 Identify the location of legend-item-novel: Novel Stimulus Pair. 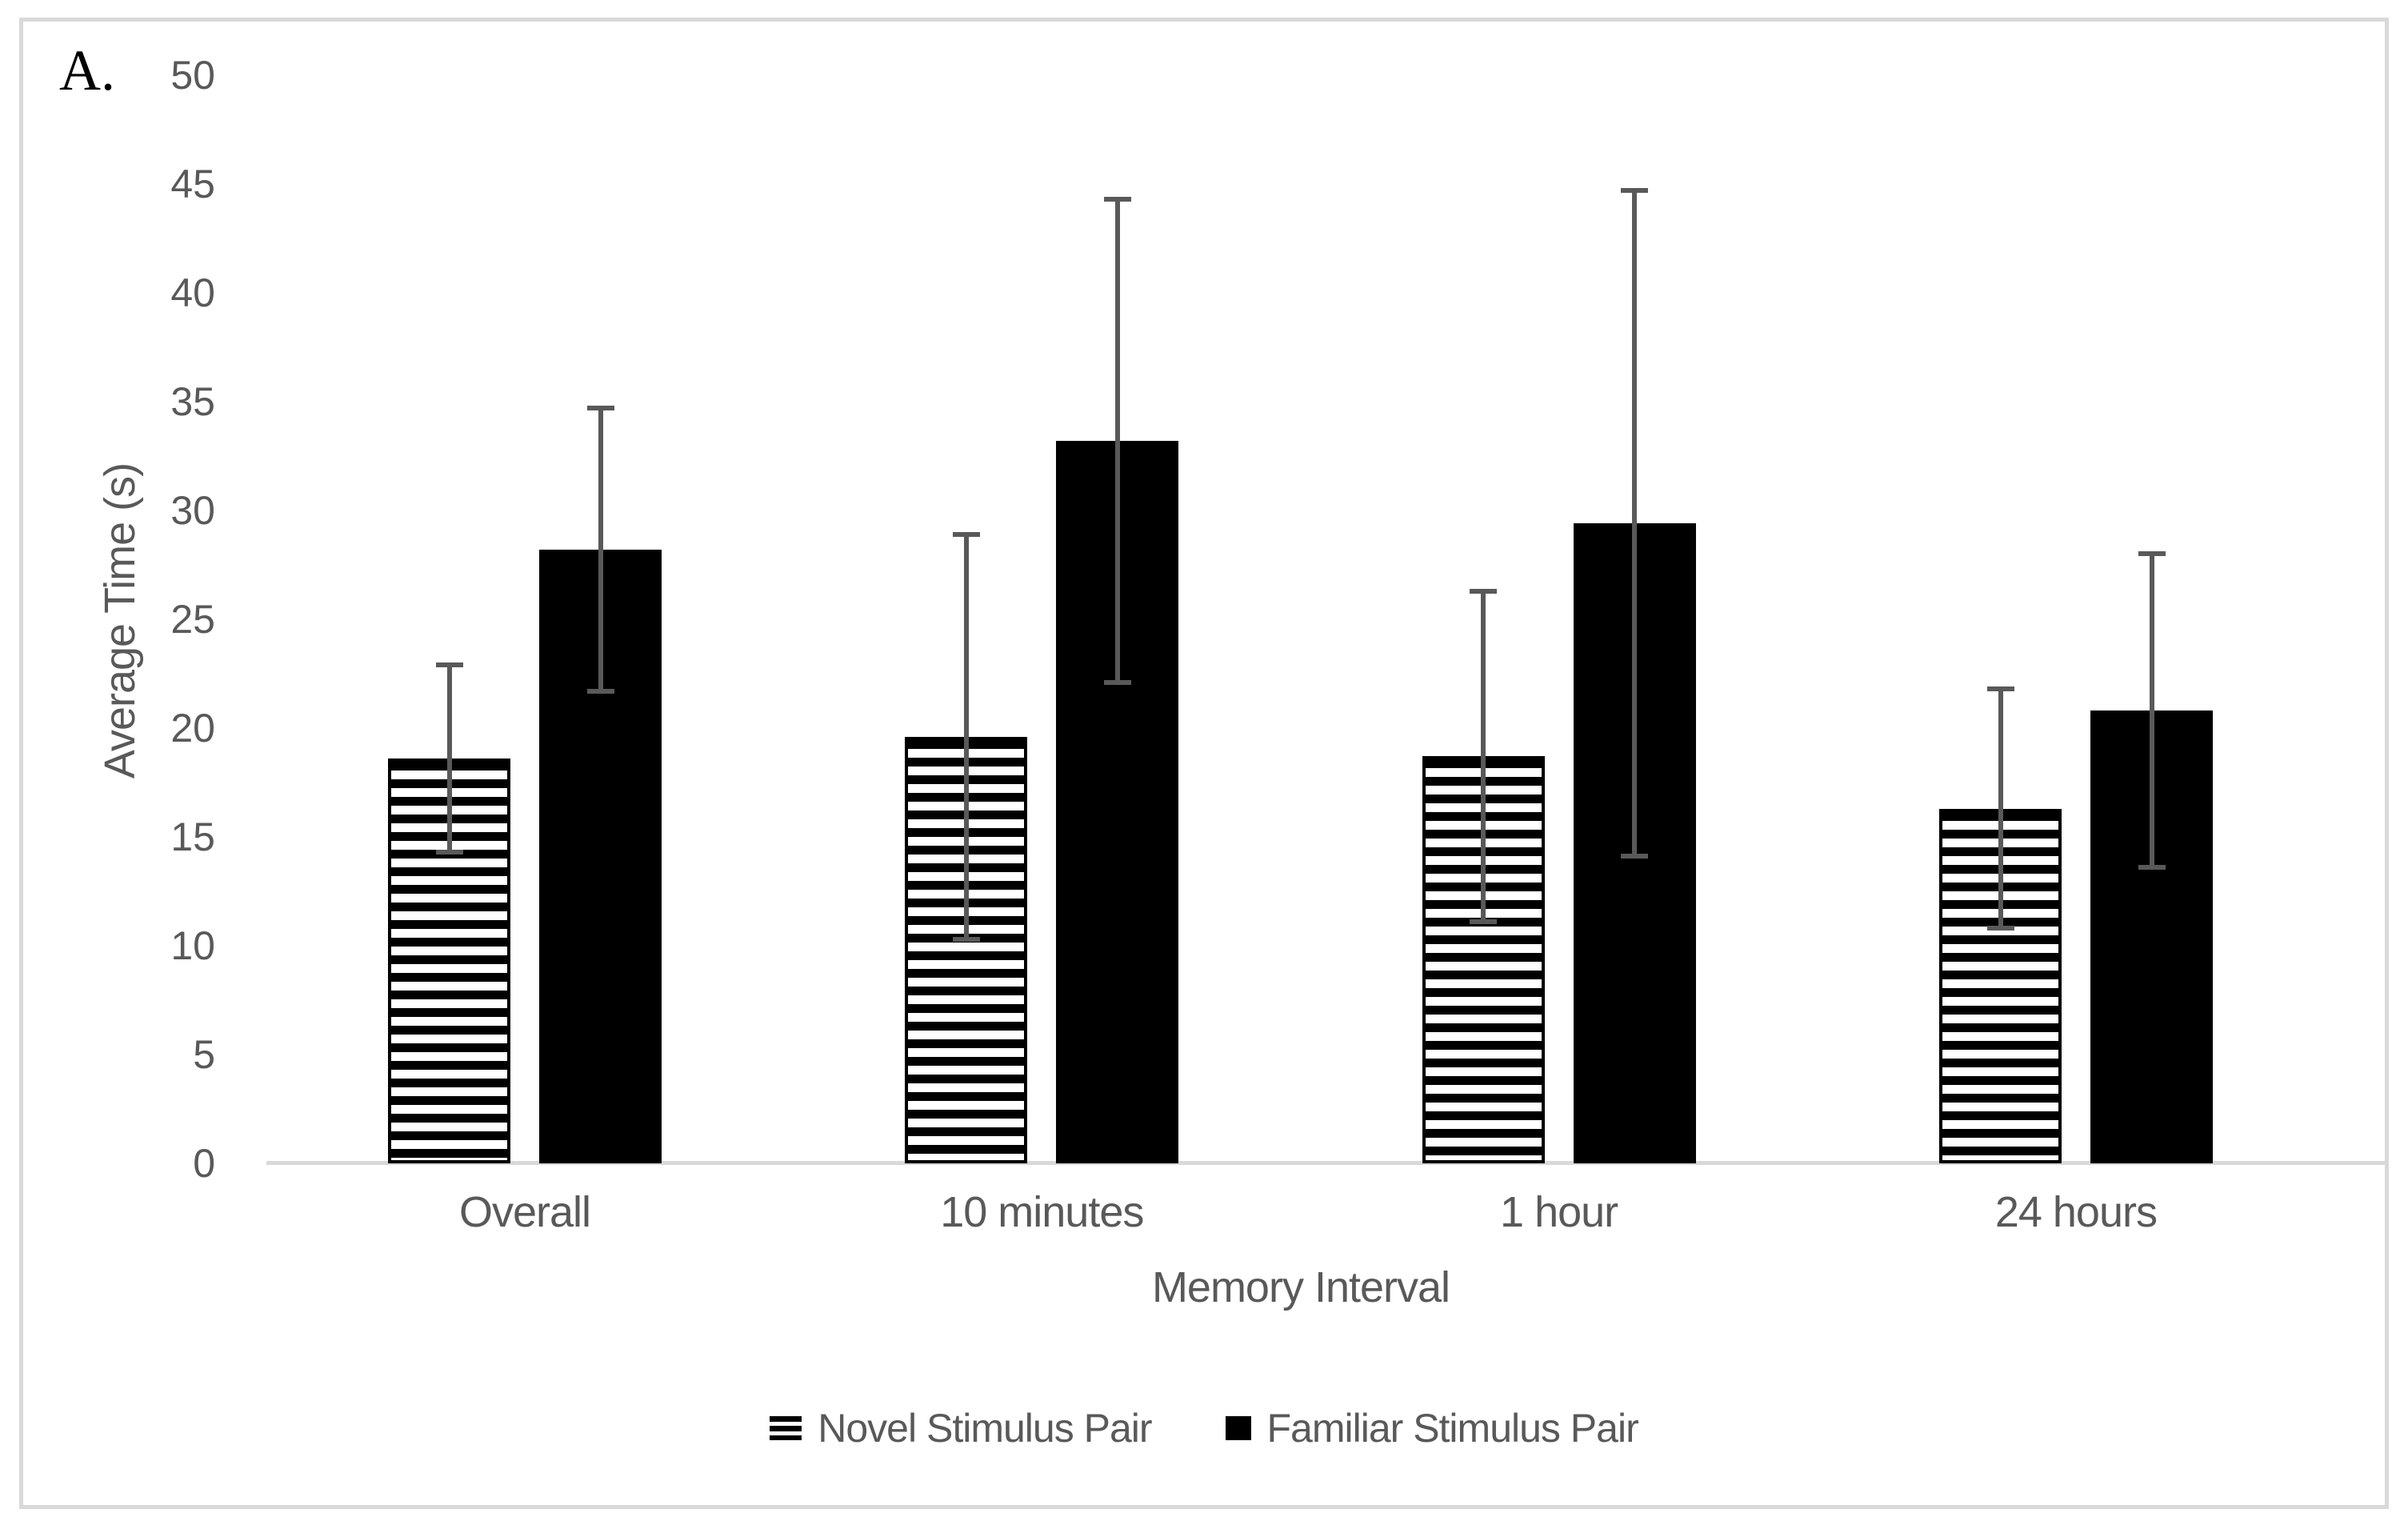
(961, 1428).